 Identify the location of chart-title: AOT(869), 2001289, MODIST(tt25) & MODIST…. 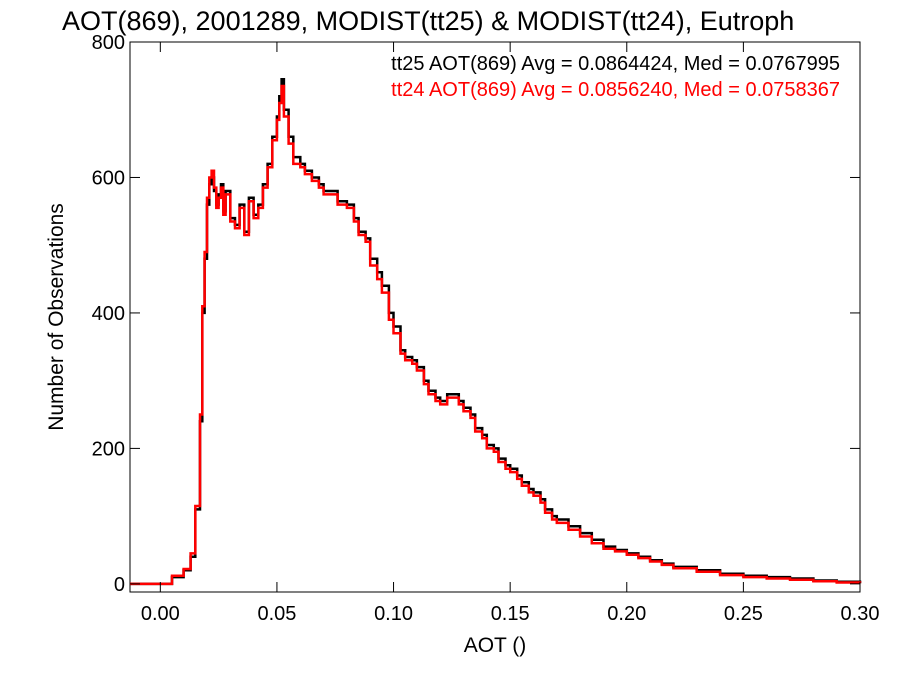
(428, 21).